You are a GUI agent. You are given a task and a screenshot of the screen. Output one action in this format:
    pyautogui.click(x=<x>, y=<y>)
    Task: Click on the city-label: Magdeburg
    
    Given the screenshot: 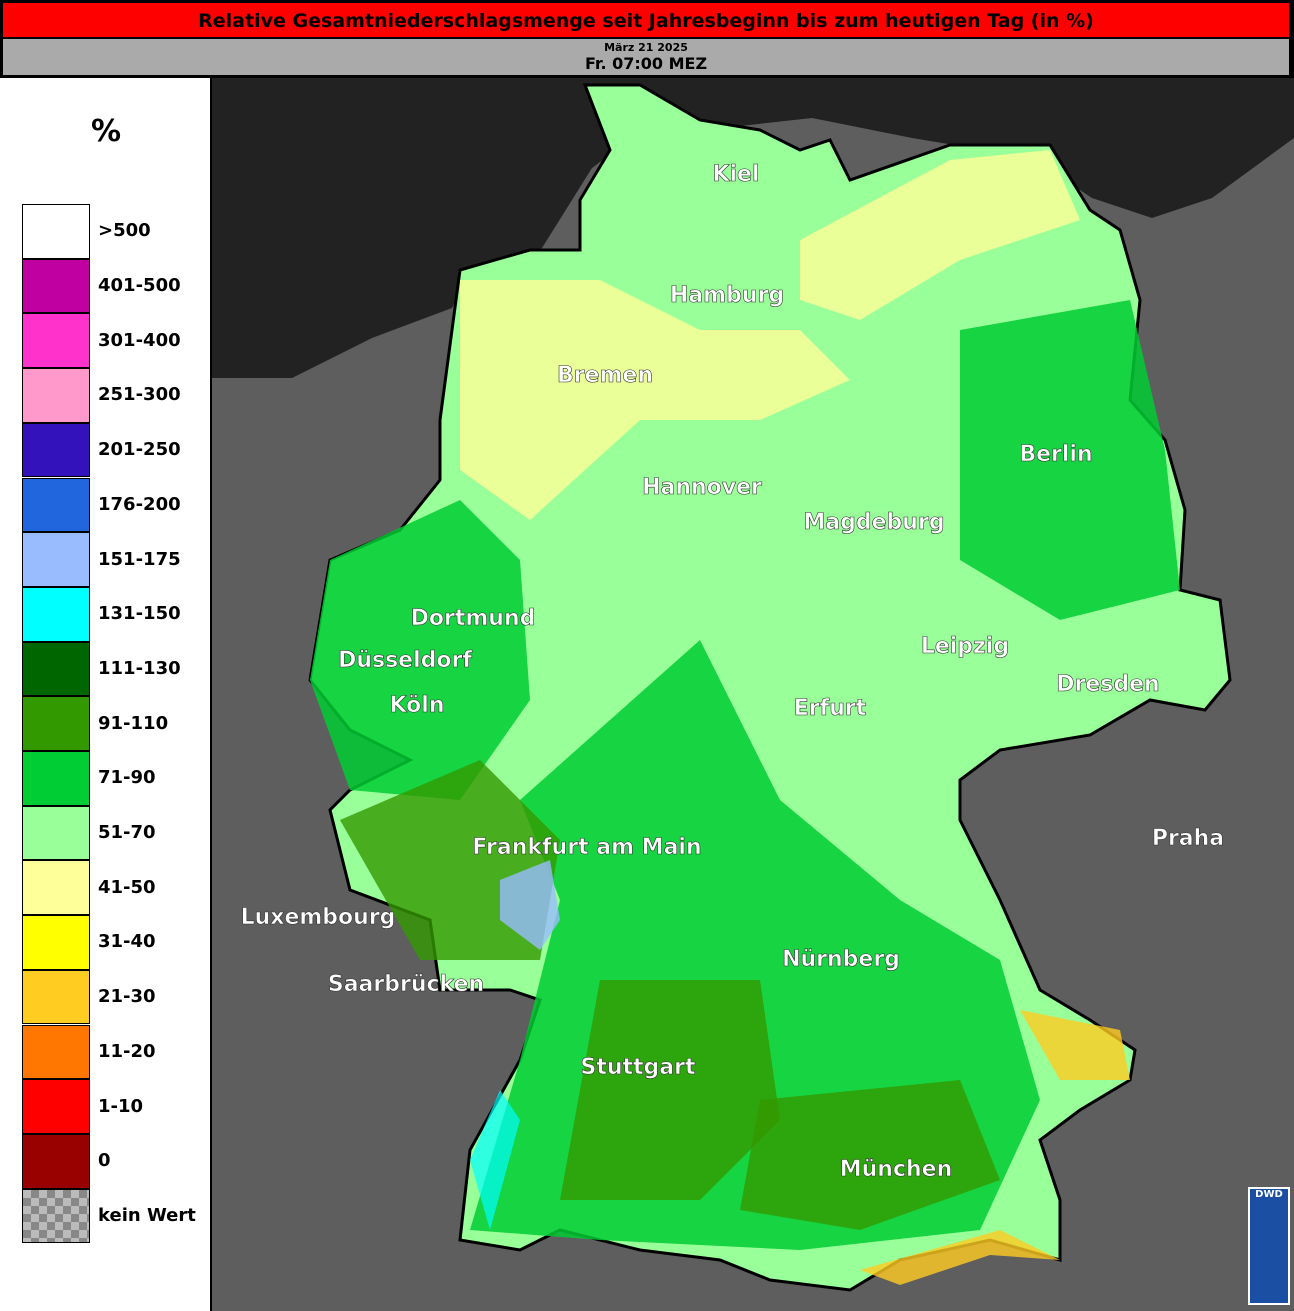 What is the action you would take?
    pyautogui.click(x=873, y=522)
    